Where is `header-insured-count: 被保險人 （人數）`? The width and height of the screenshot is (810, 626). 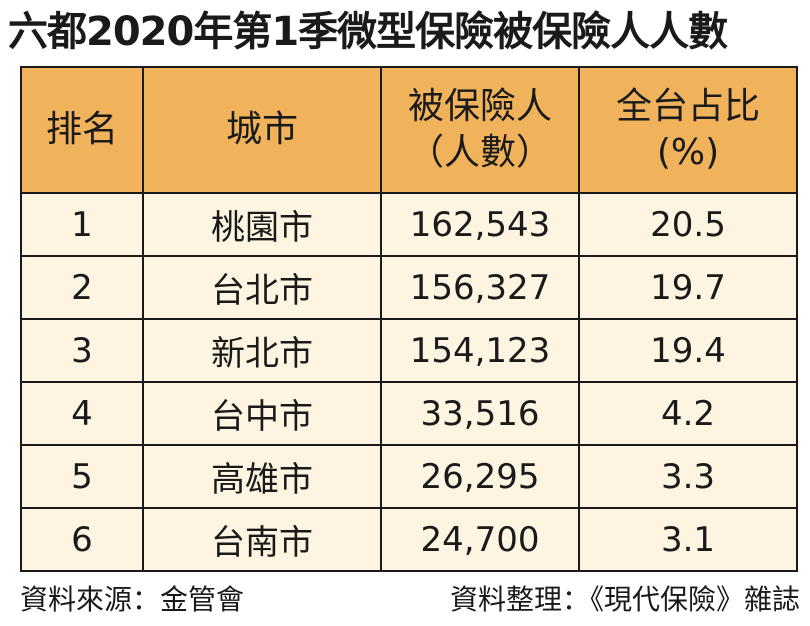 header-insured-count: 被保險人 （人數） is located at coordinates (480, 130).